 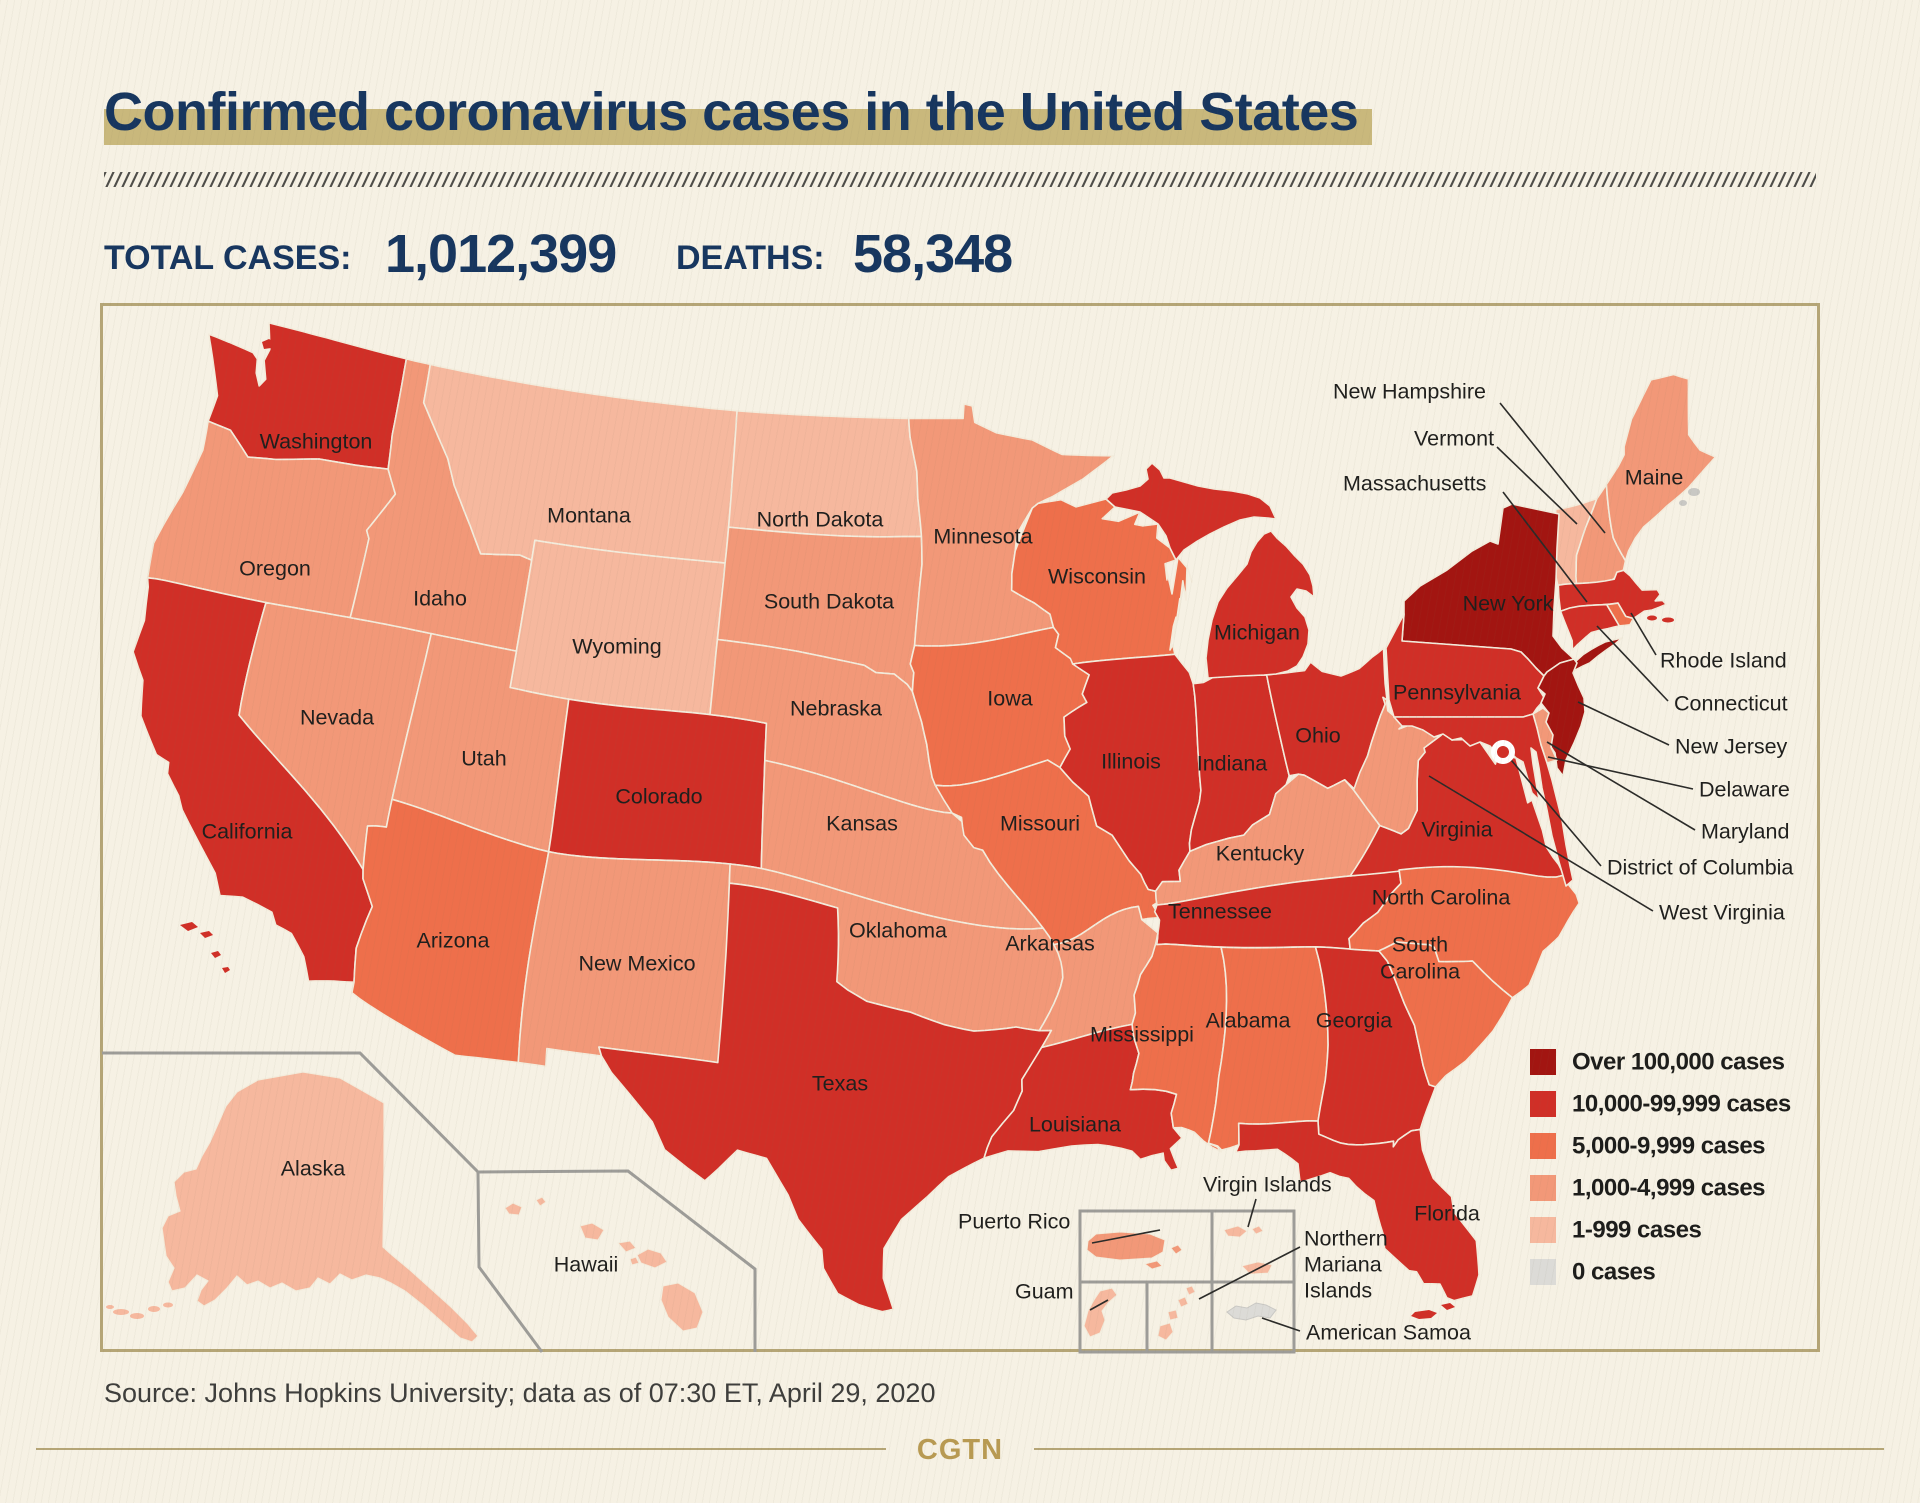 I want to click on svg-text: Oregon, so click(x=275, y=569).